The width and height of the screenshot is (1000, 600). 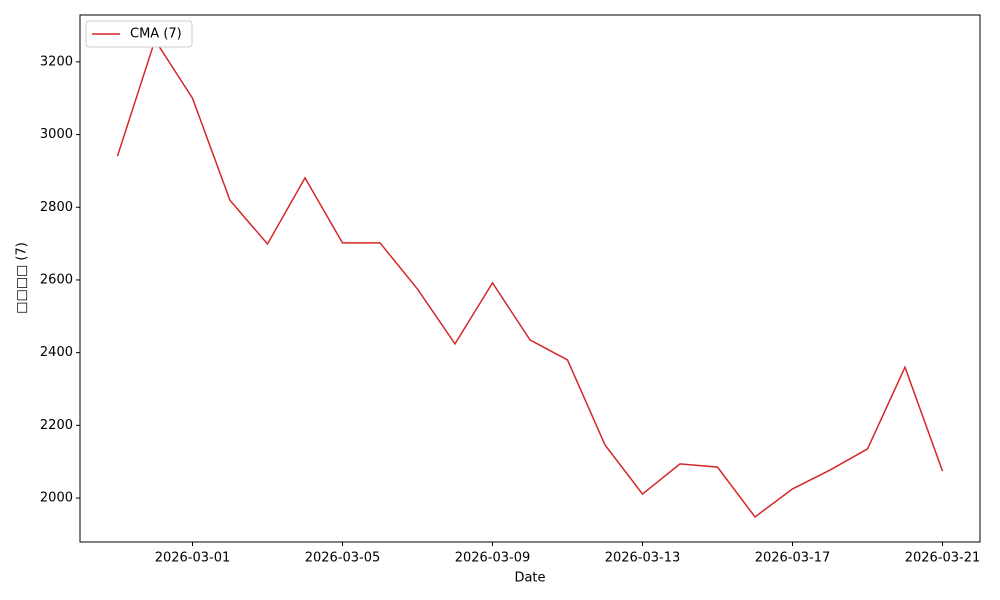 What do you see at coordinates (56, 134) in the screenshot?
I see `y-tick-label: 3000` at bounding box center [56, 134].